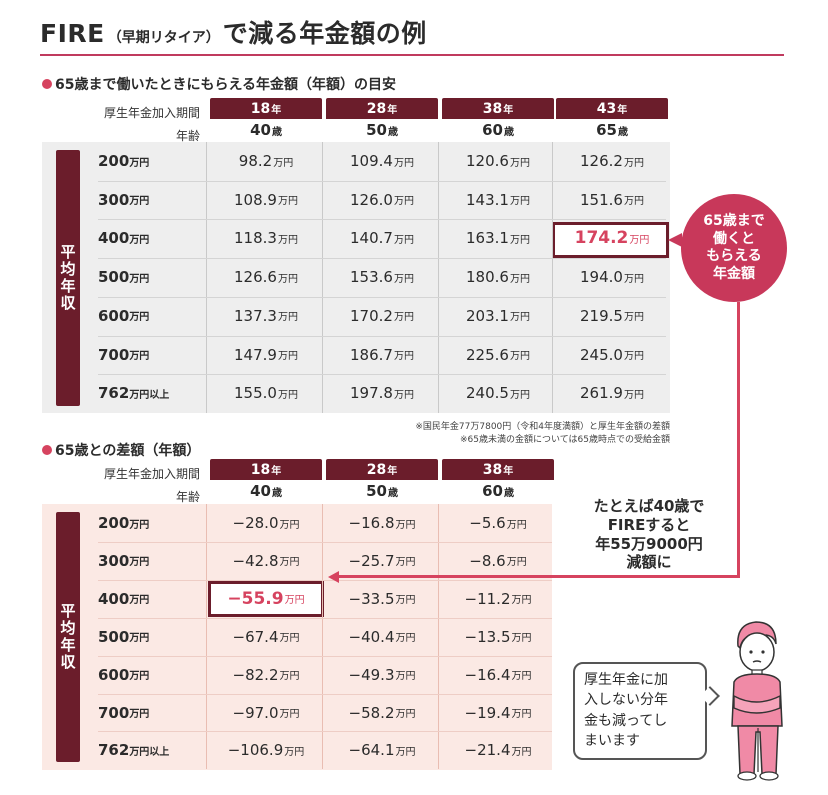  What do you see at coordinates (260, 130) in the screenshot?
I see `column-age-value: 40` at bounding box center [260, 130].